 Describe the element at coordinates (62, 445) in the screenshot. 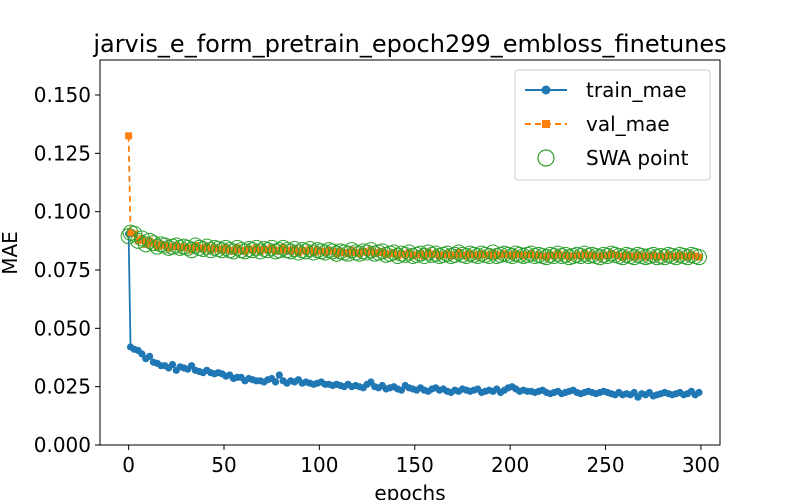

I see `y-tick-label: 0.000` at that location.